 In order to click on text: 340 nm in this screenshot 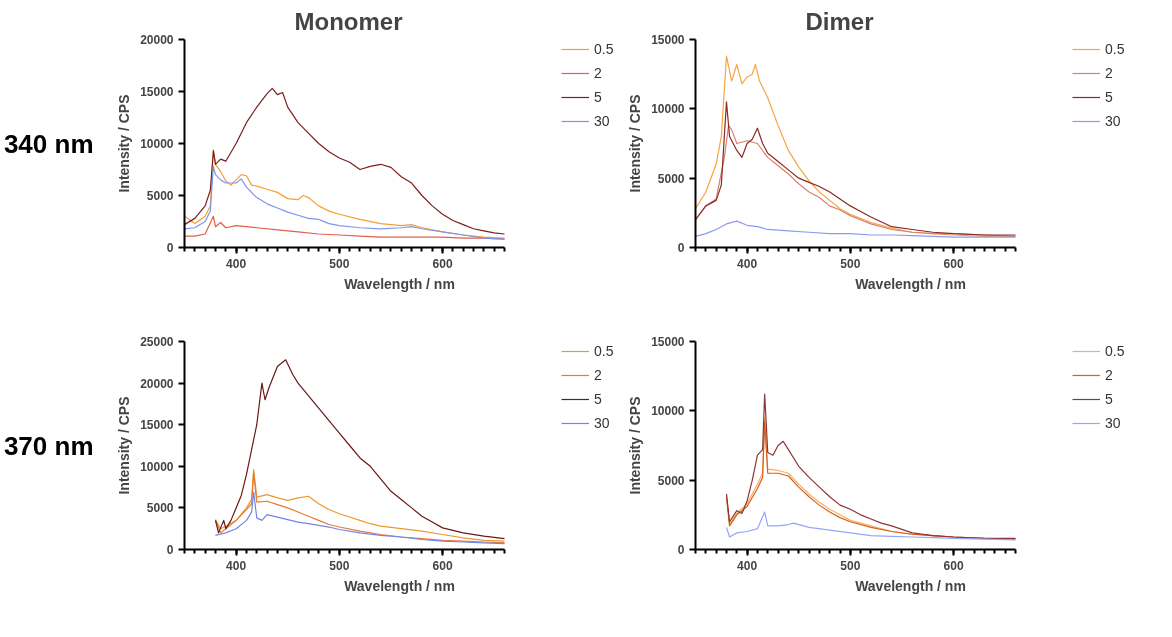, I will do `click(48, 143)`.